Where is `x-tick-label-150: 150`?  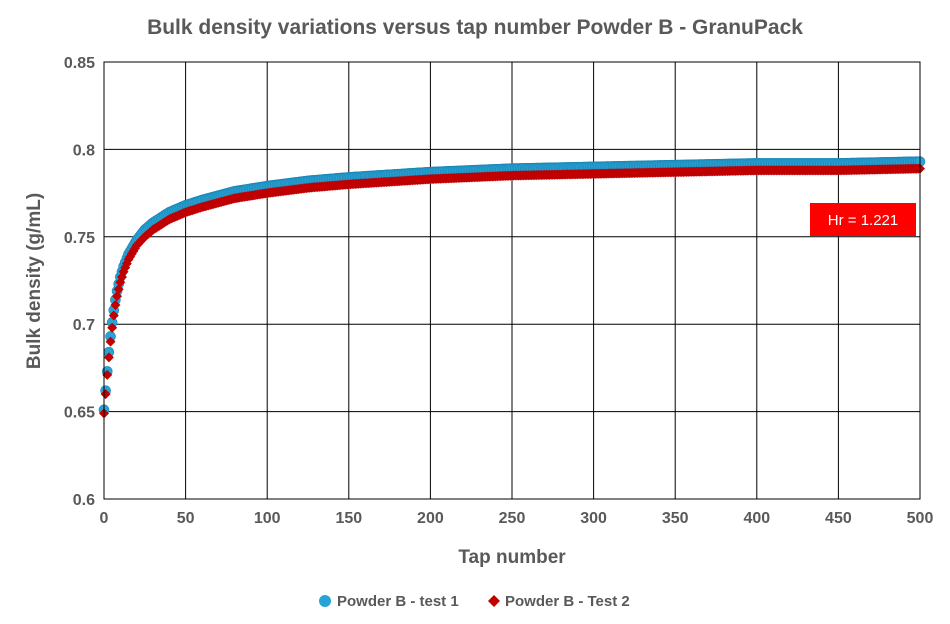 x-tick-label-150: 150 is located at coordinates (348, 518).